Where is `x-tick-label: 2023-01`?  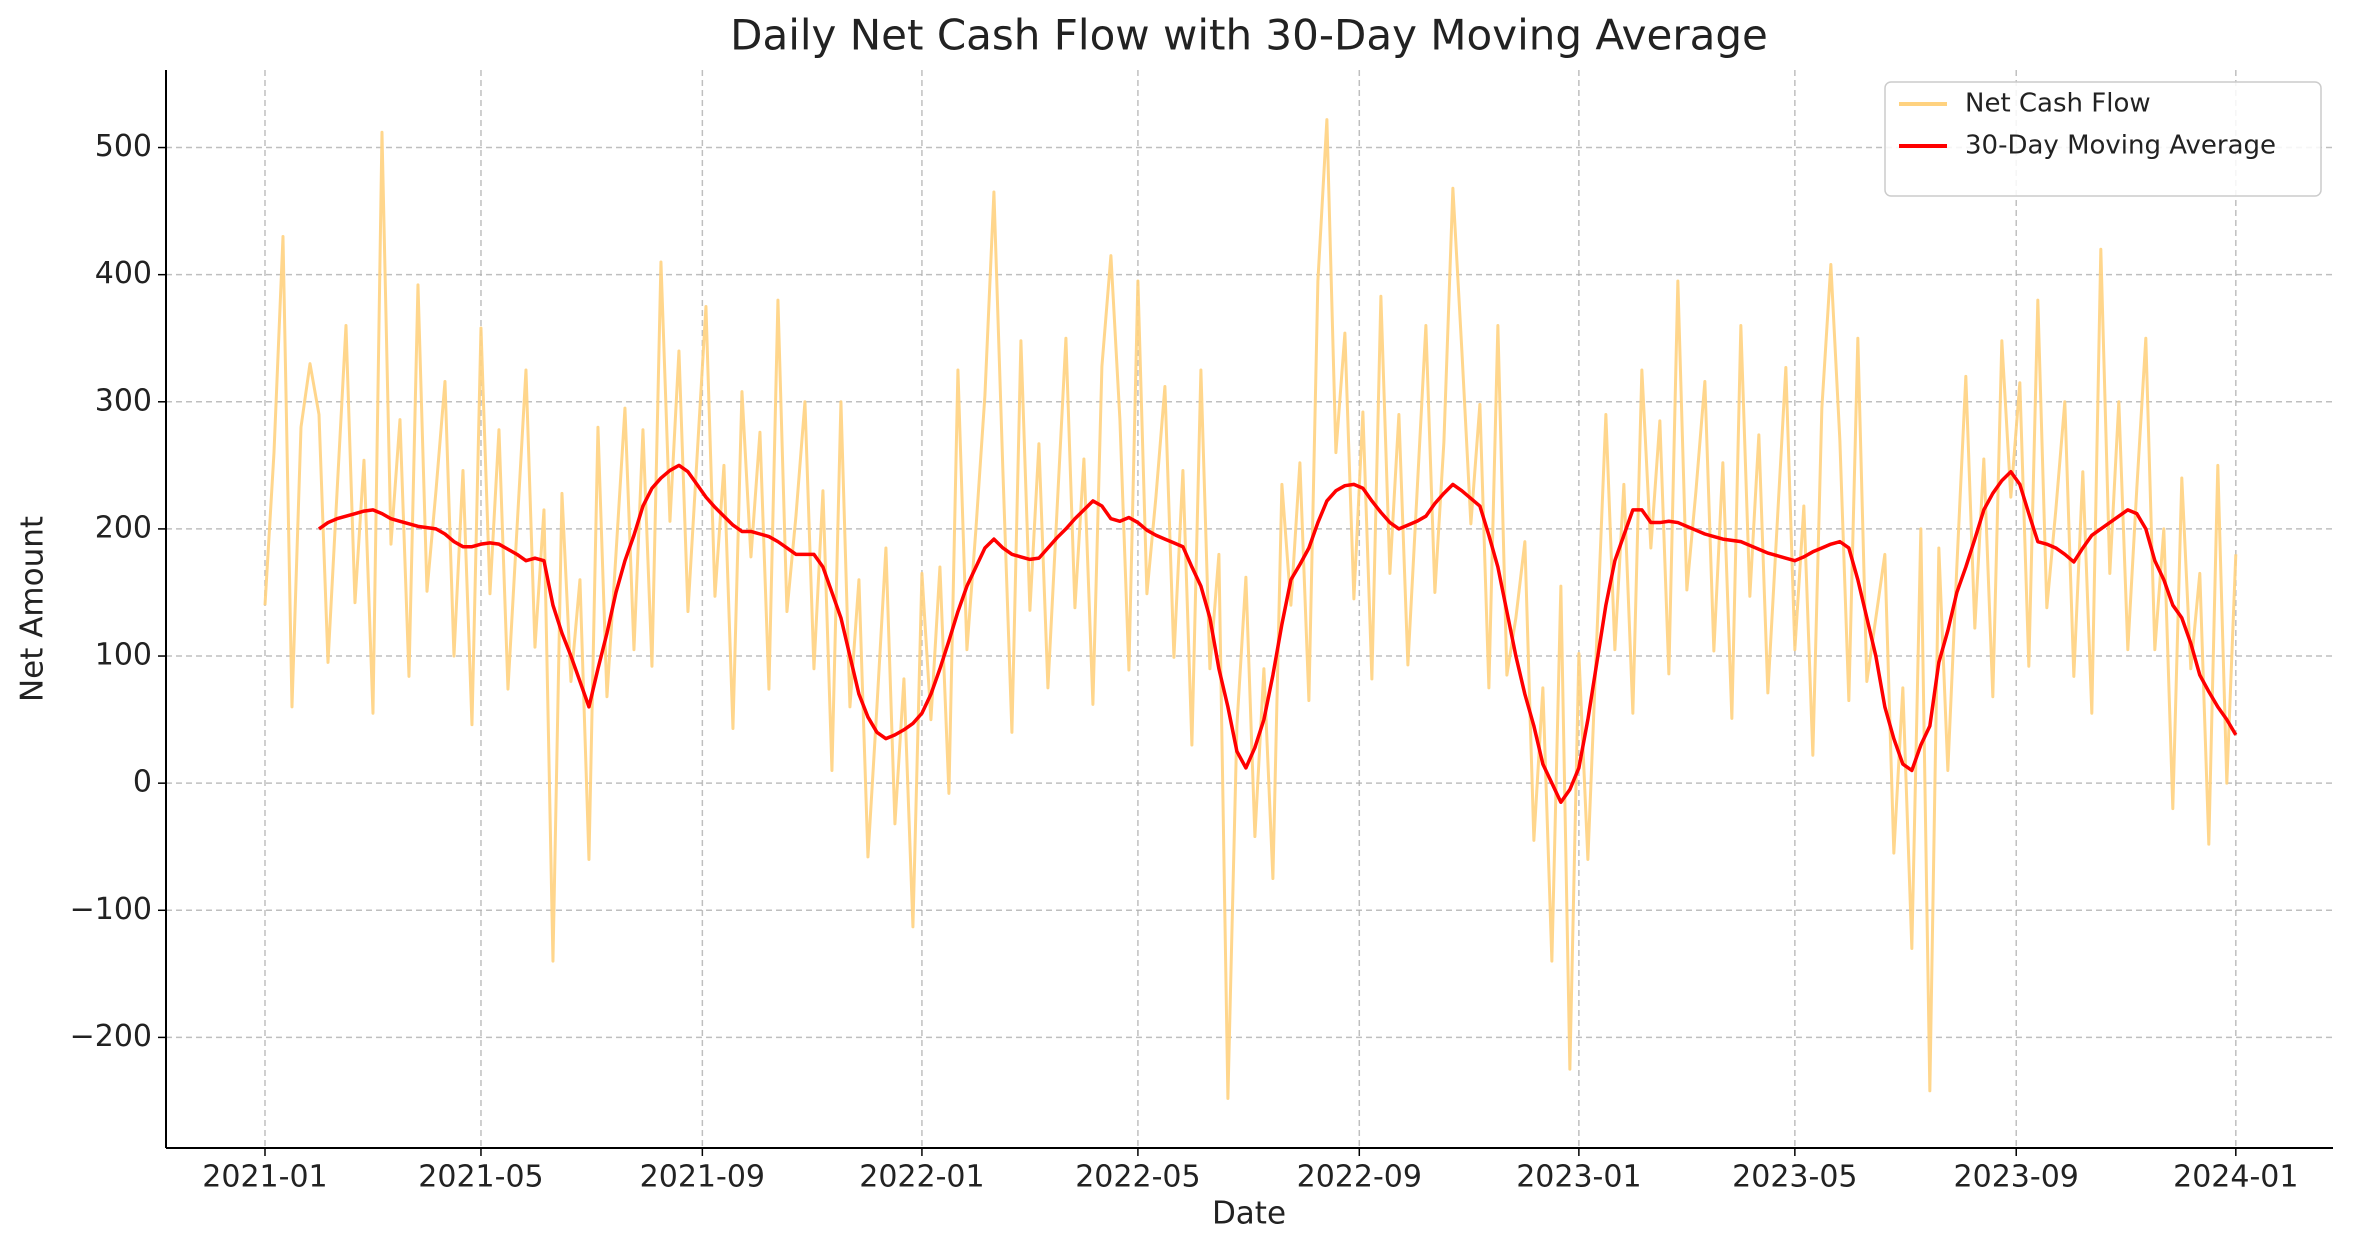
x-tick-label: 2023-01 is located at coordinates (1578, 1177).